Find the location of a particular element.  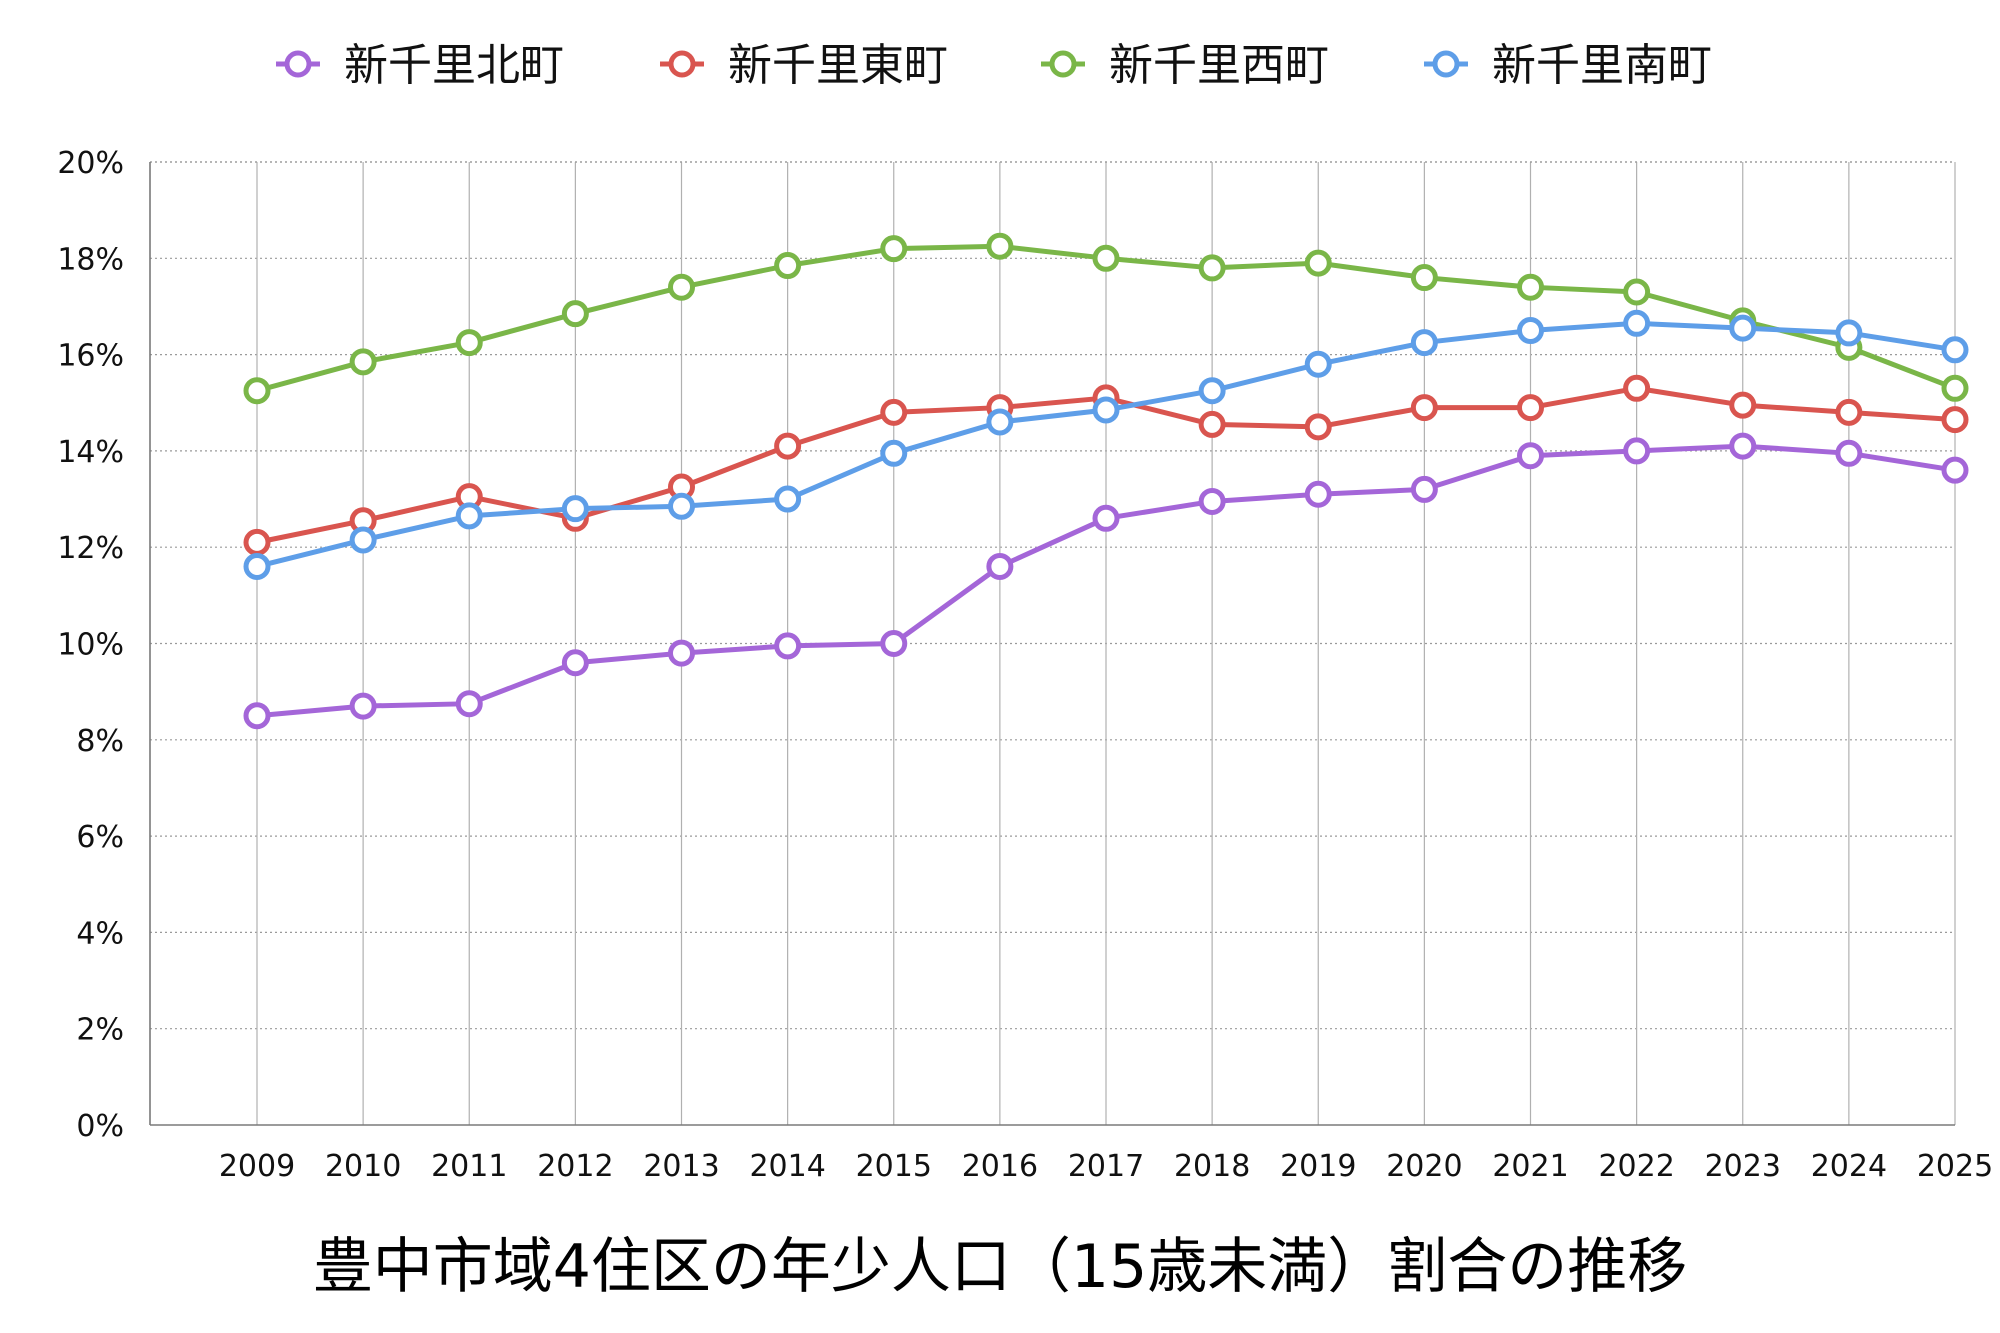

x-tick-label: 2014 is located at coordinates (787, 1166).